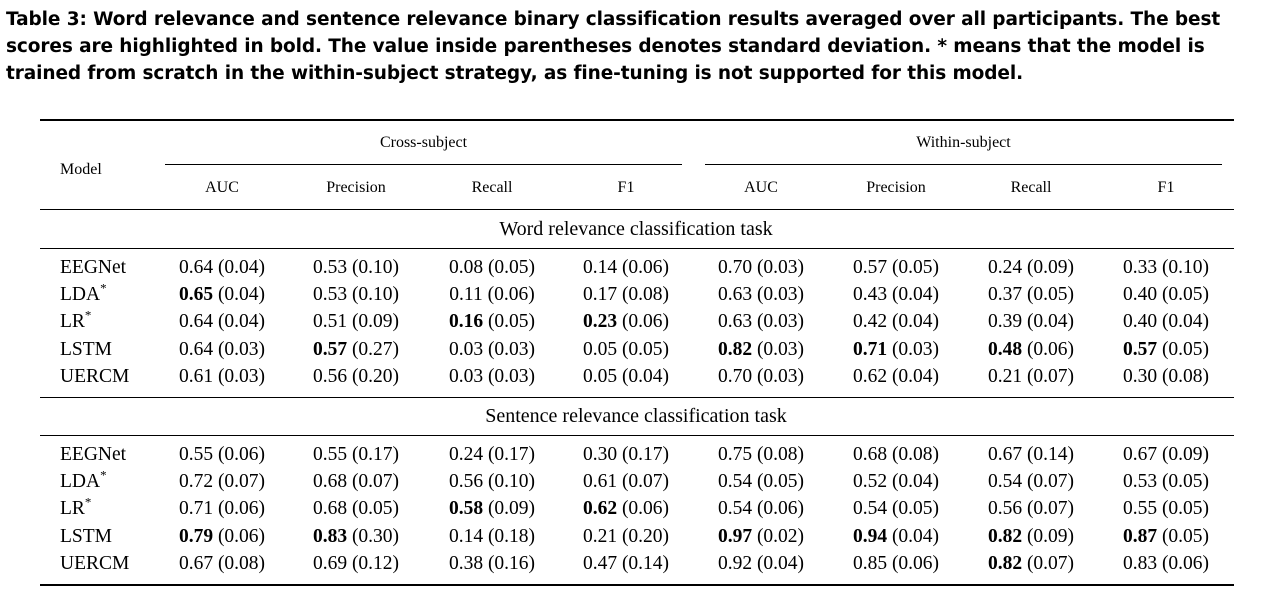 The height and width of the screenshot is (600, 1276). Describe the element at coordinates (735, 376) in the screenshot. I see `score-value: 0.70` at that location.